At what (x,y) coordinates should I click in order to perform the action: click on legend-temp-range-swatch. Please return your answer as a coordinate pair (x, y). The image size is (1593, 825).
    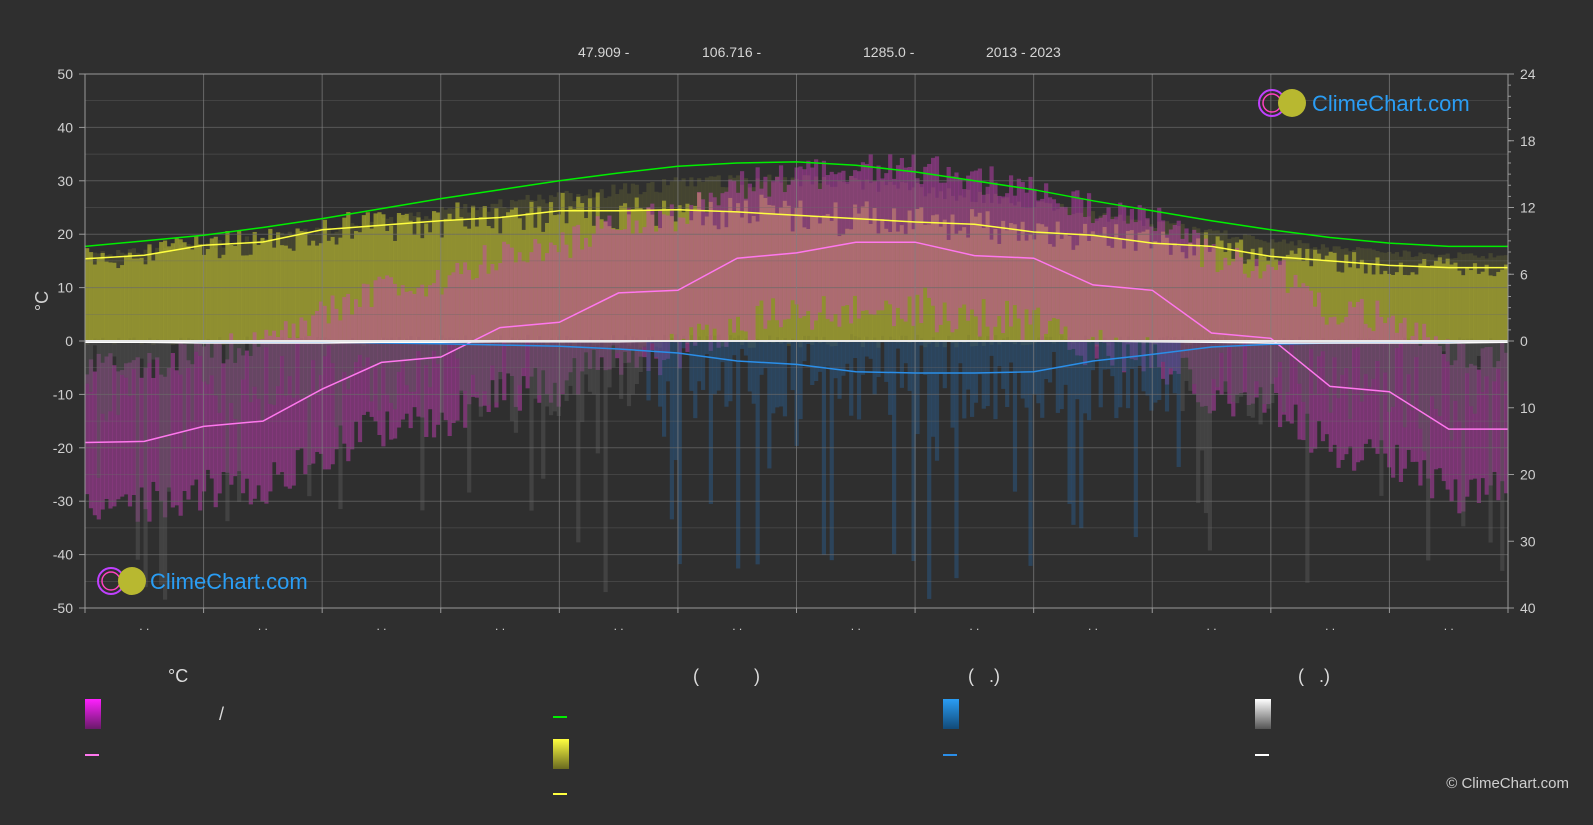
    Looking at the image, I should click on (93, 714).